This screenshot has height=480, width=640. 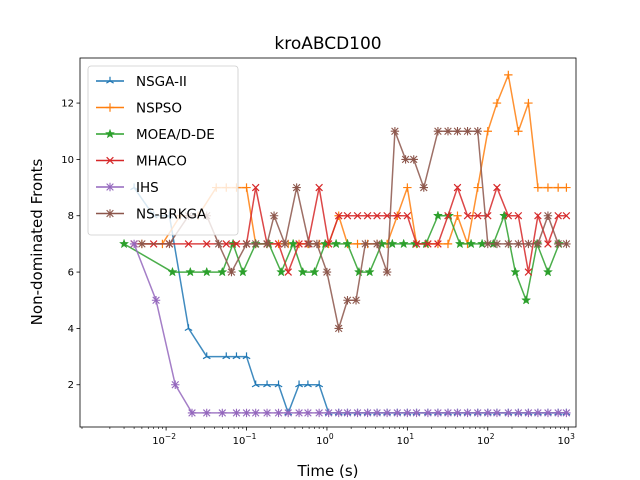 I want to click on y-tick-label: 2, so click(x=71, y=385).